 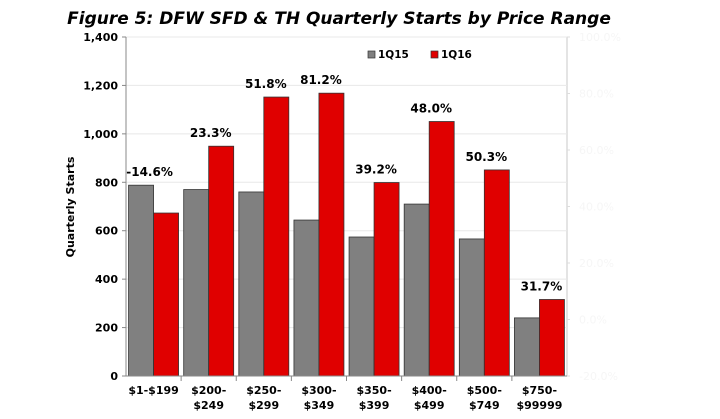 I want to click on percent-change-label: 50.3%, so click(x=486, y=157).